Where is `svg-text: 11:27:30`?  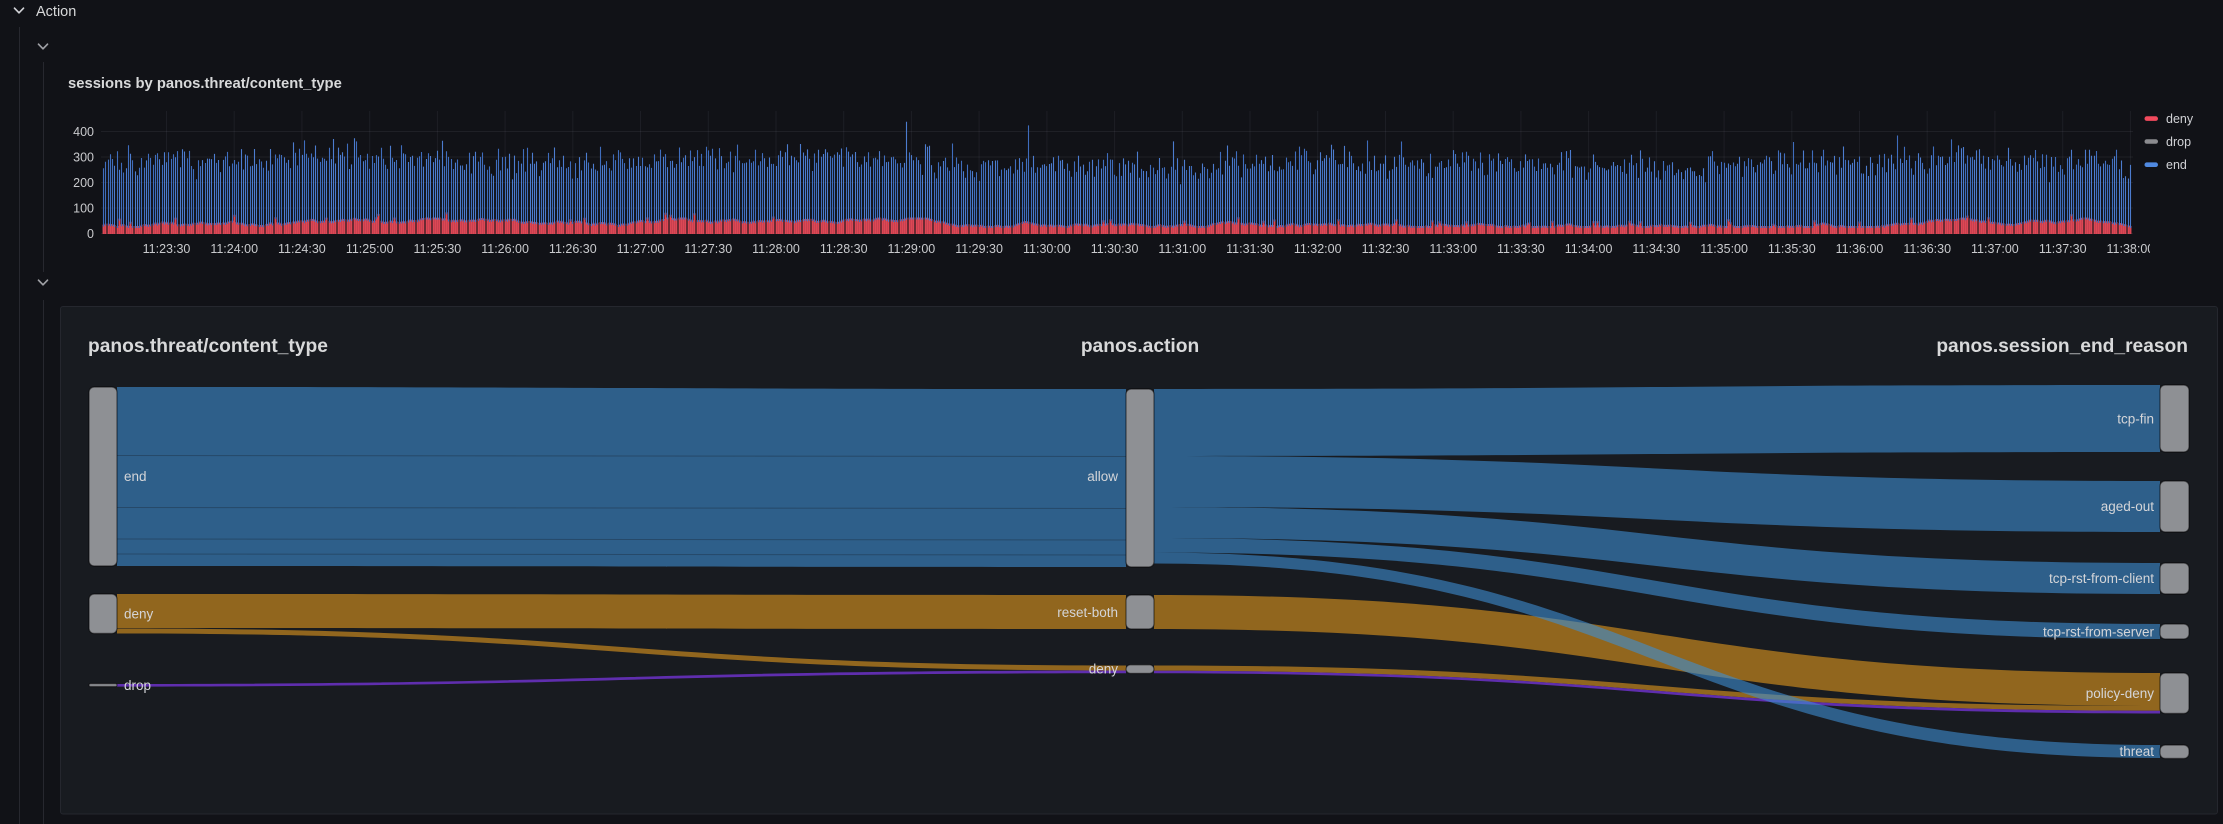 svg-text: 11:27:30 is located at coordinates (708, 249).